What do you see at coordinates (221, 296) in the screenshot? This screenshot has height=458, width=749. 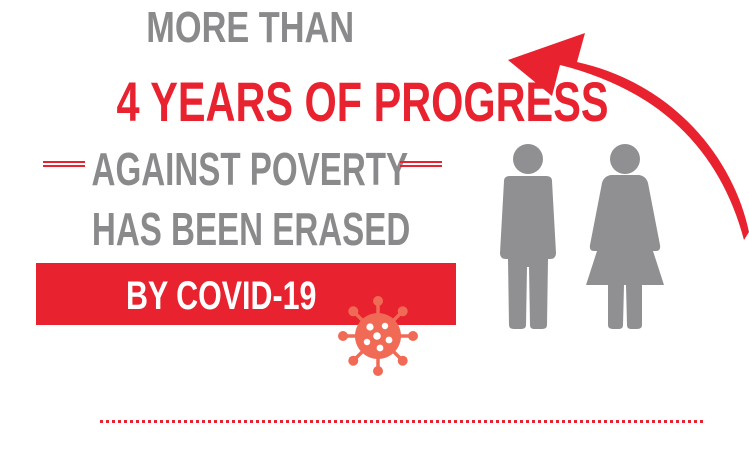 I see `banner-text: BY COVID-19` at bounding box center [221, 296].